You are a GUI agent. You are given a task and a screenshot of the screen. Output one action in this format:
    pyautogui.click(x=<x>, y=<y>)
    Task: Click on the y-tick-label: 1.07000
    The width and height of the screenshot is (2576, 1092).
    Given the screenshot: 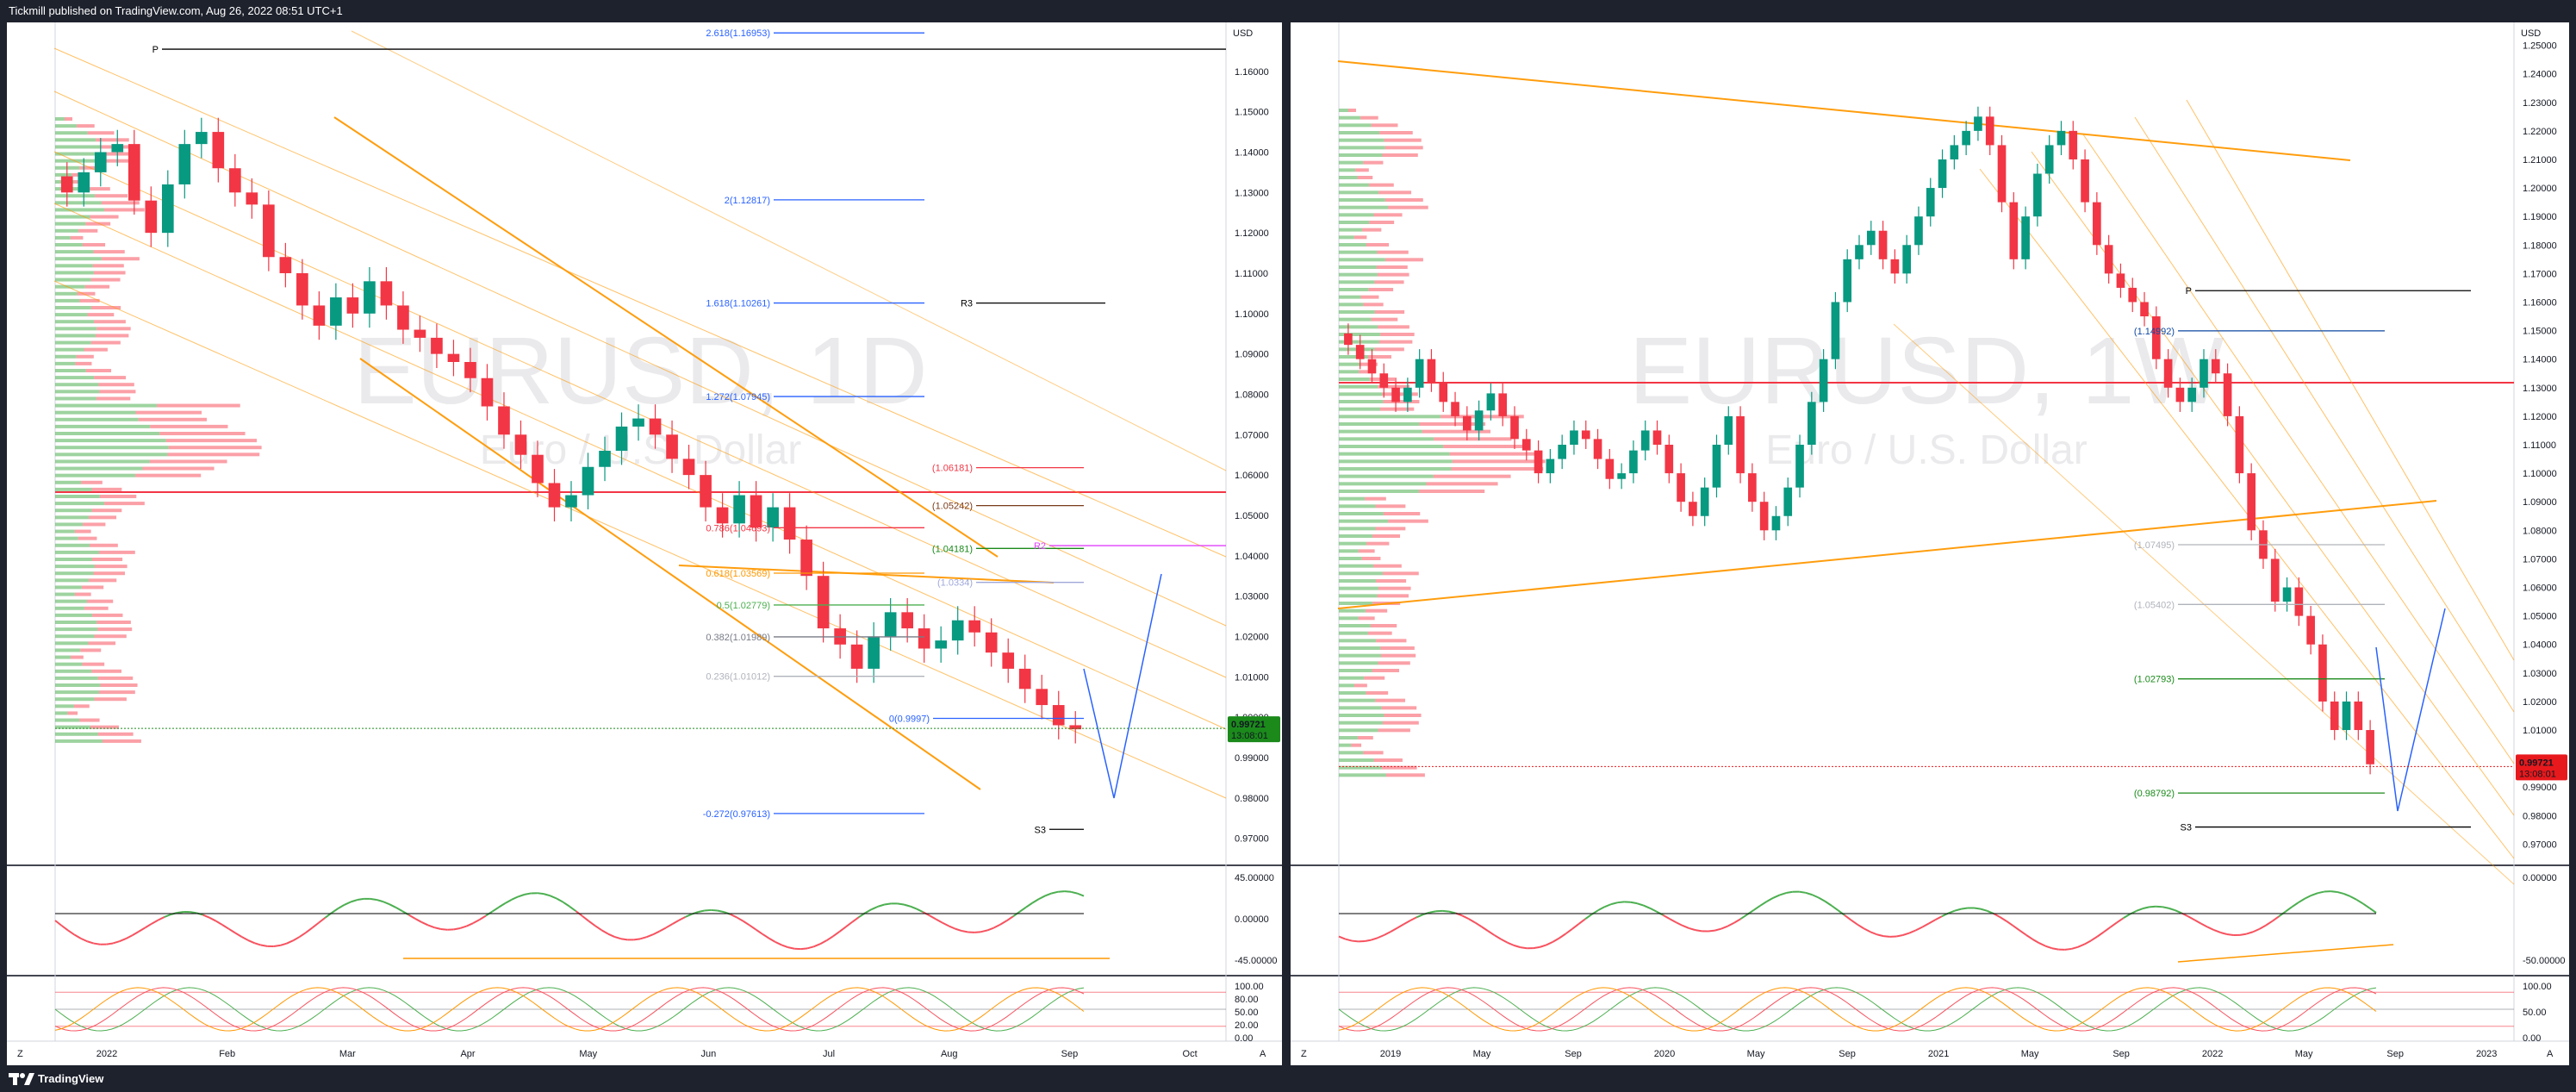 What is the action you would take?
    pyautogui.click(x=1252, y=435)
    